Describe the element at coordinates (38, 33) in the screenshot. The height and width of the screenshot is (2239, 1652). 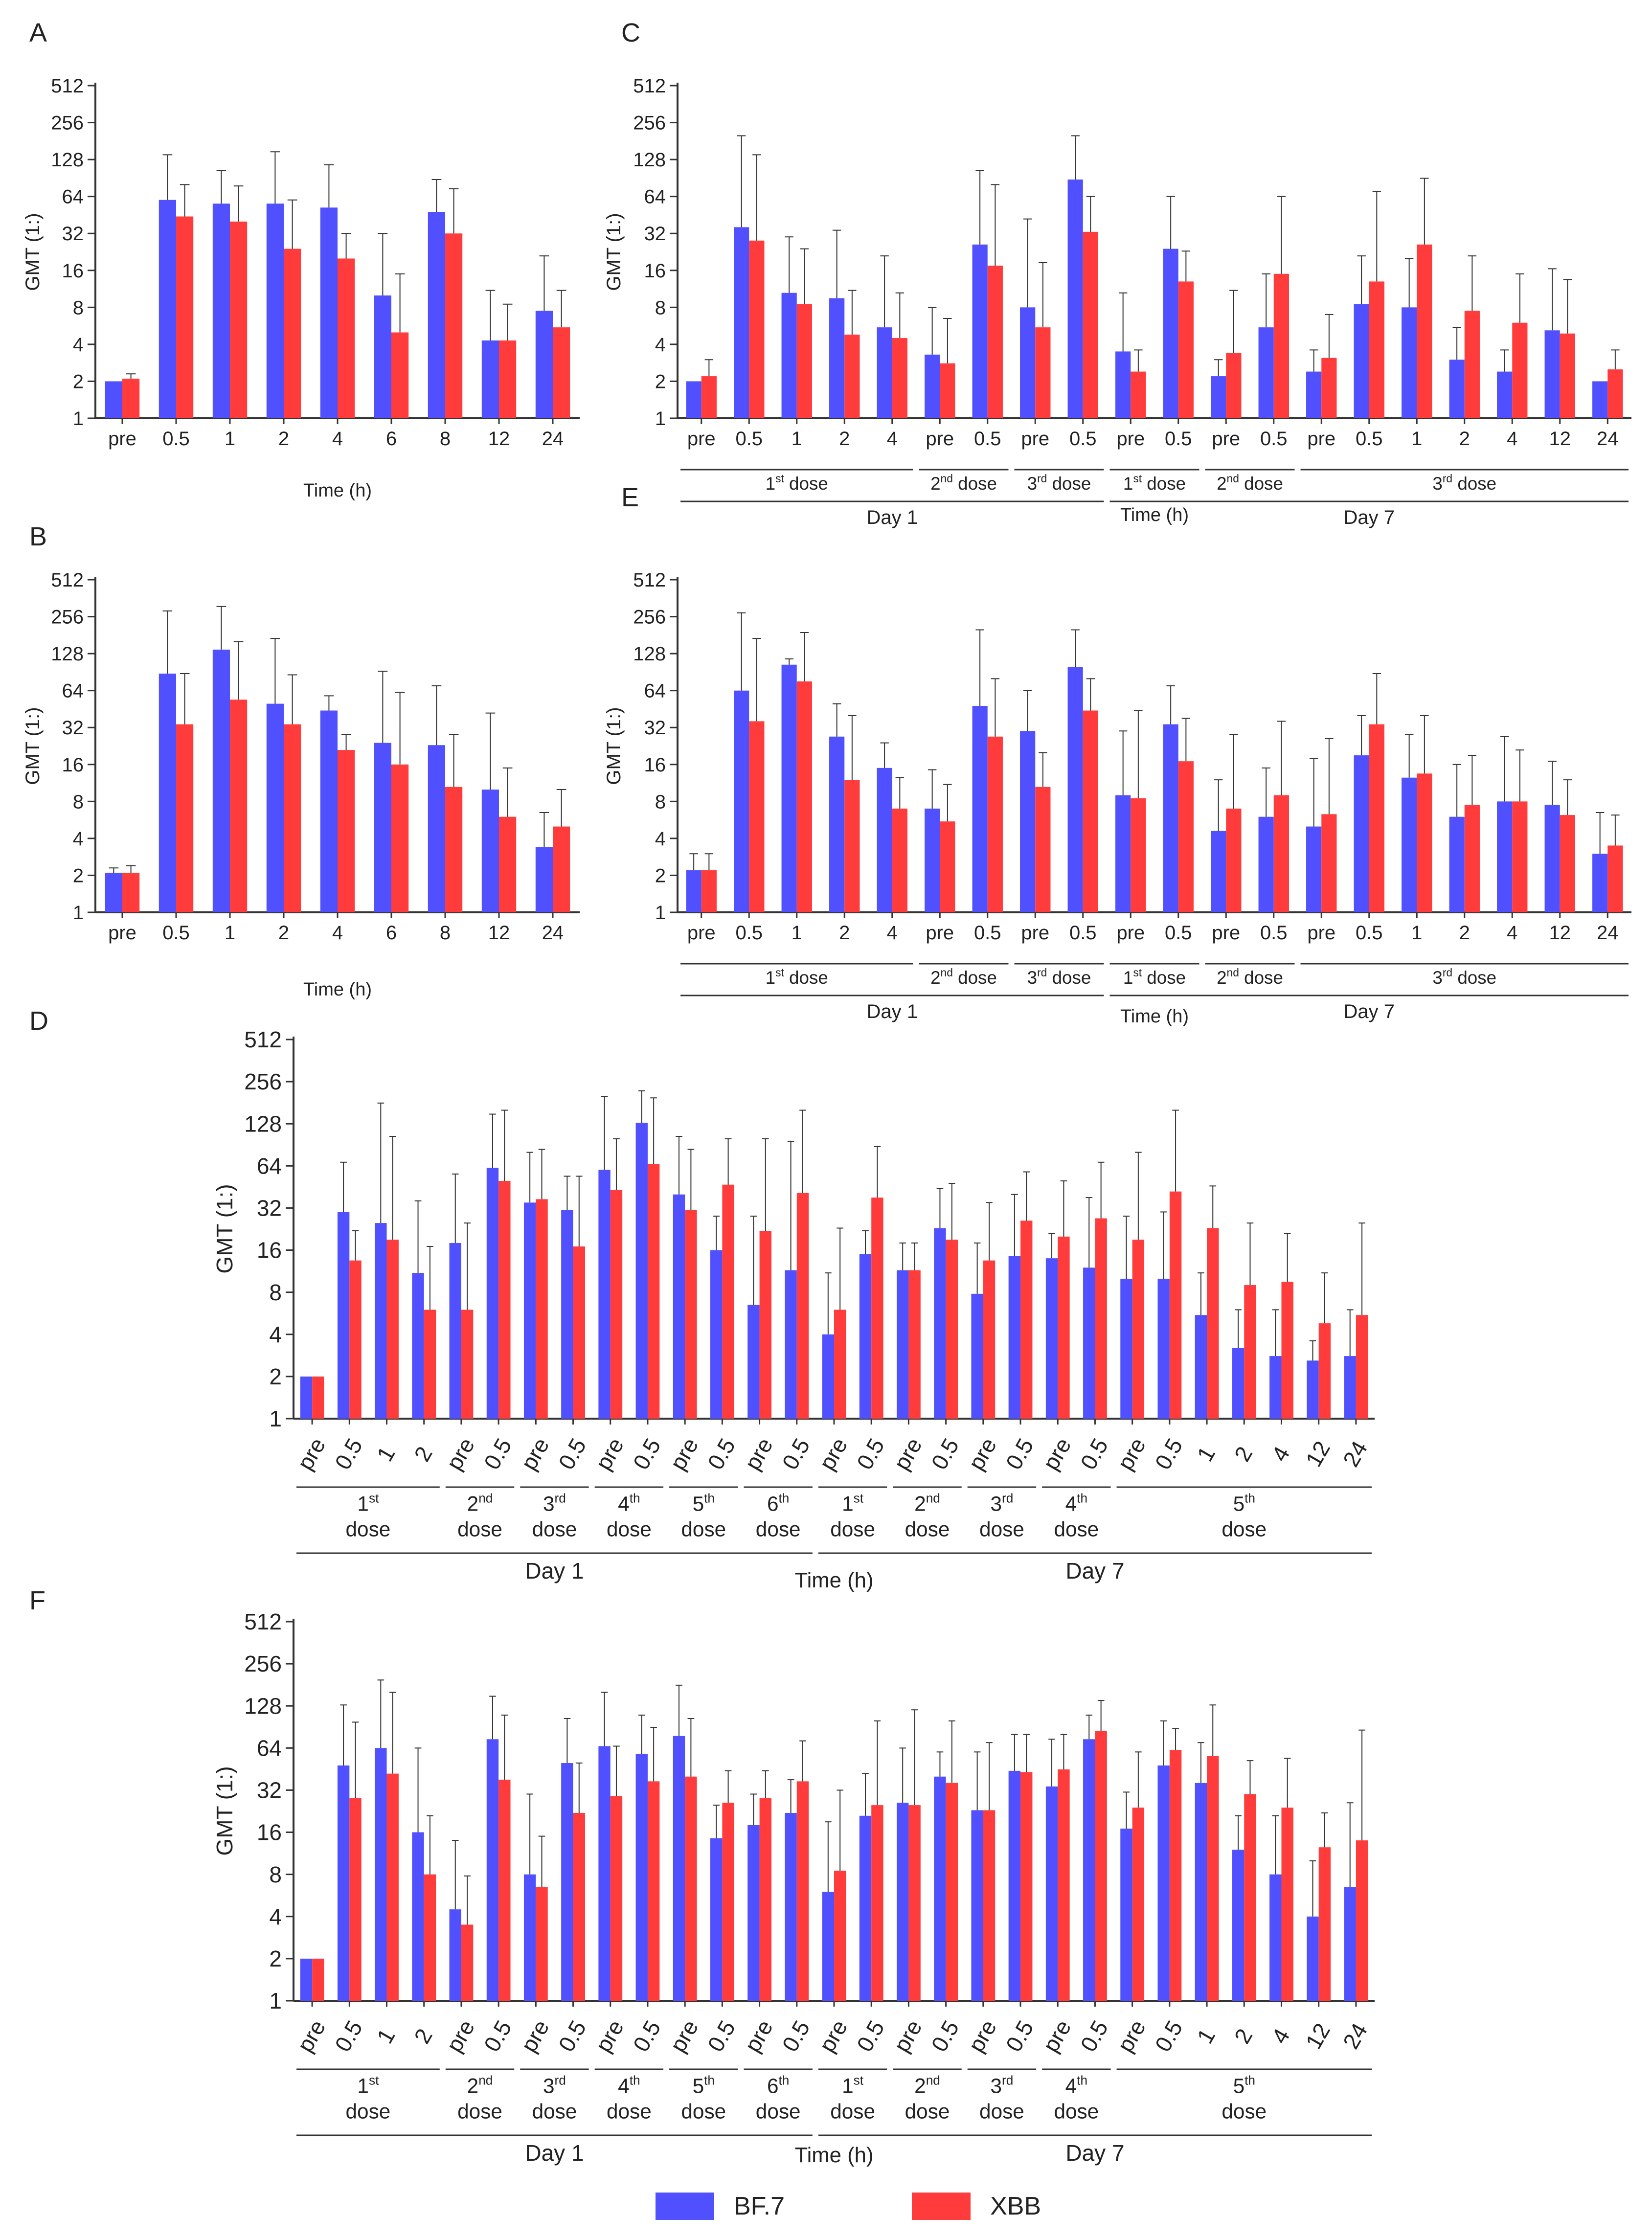
I see `panel-letter: A` at that location.